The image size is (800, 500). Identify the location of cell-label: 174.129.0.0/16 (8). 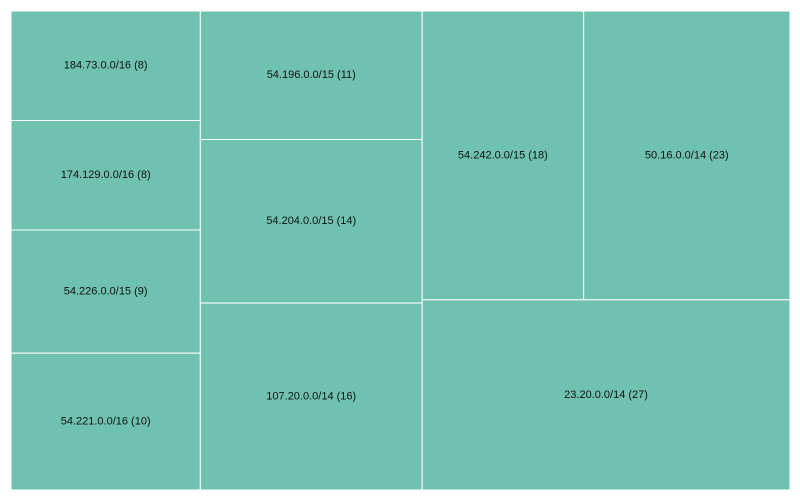
(106, 175).